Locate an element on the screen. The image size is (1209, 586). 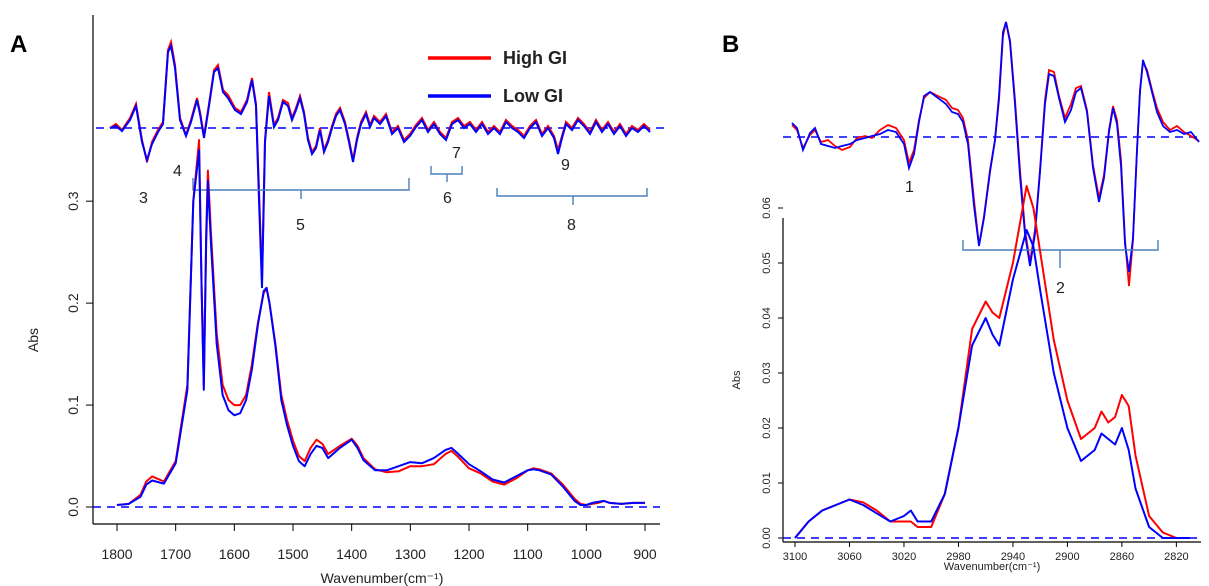
panel-b-x-tick-label: 2820 is located at coordinates (1176, 557).